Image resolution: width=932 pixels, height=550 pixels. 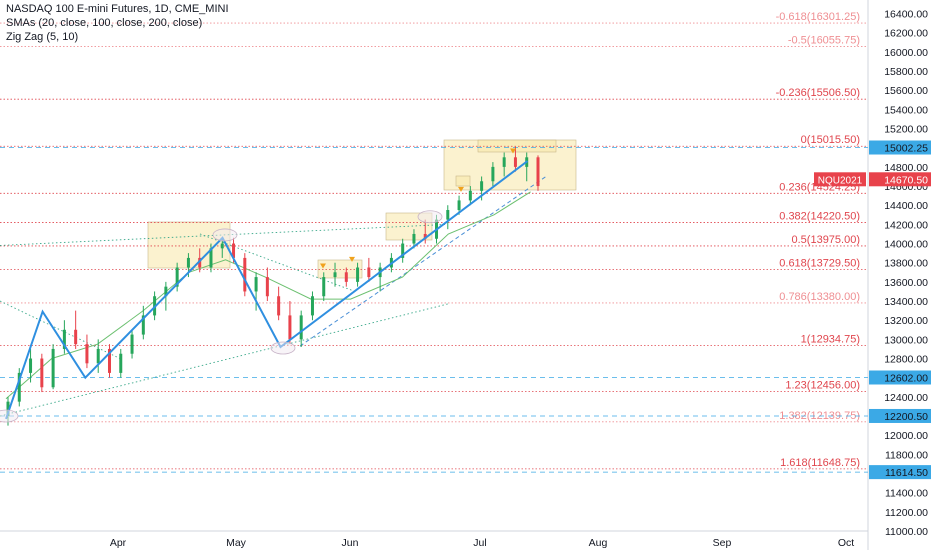 I want to click on price-badge-label: 15002.25, so click(x=906, y=149).